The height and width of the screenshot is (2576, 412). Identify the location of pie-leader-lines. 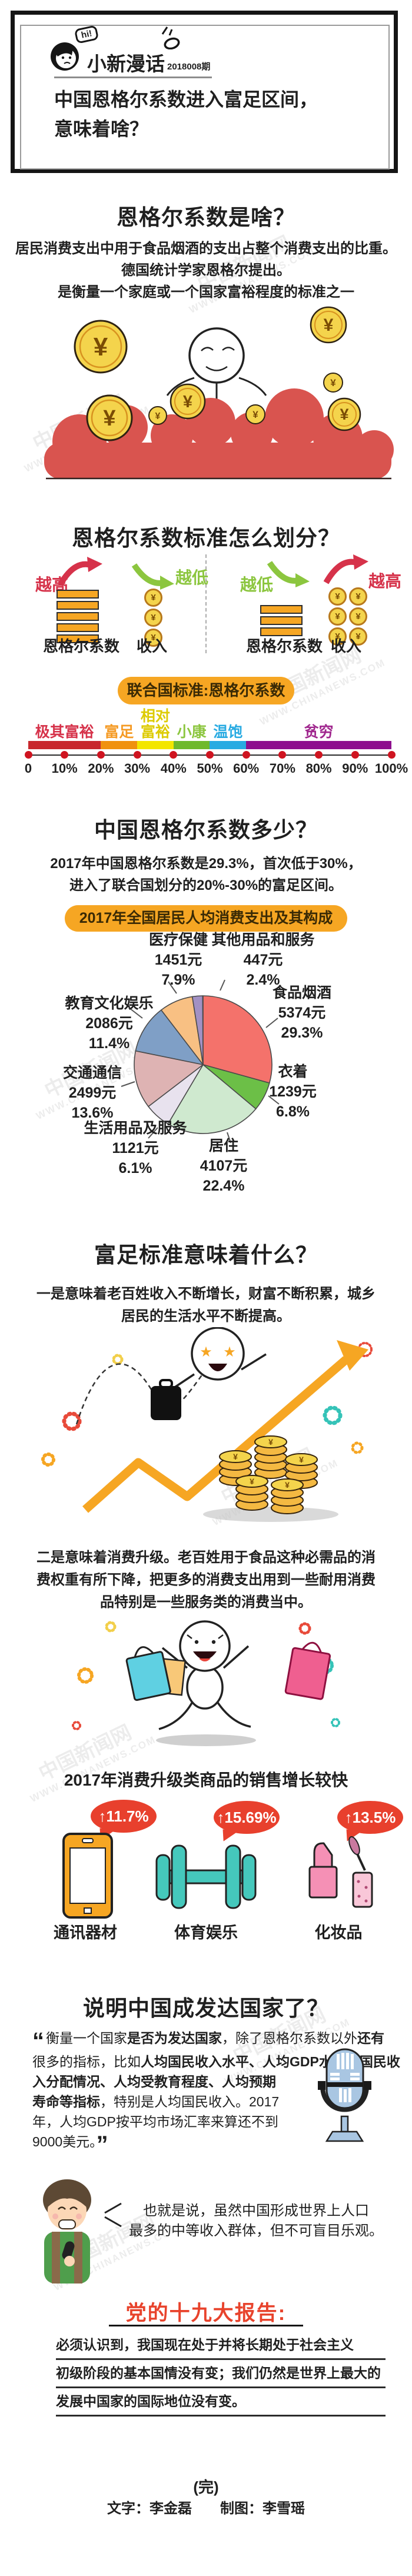
(200, 1061).